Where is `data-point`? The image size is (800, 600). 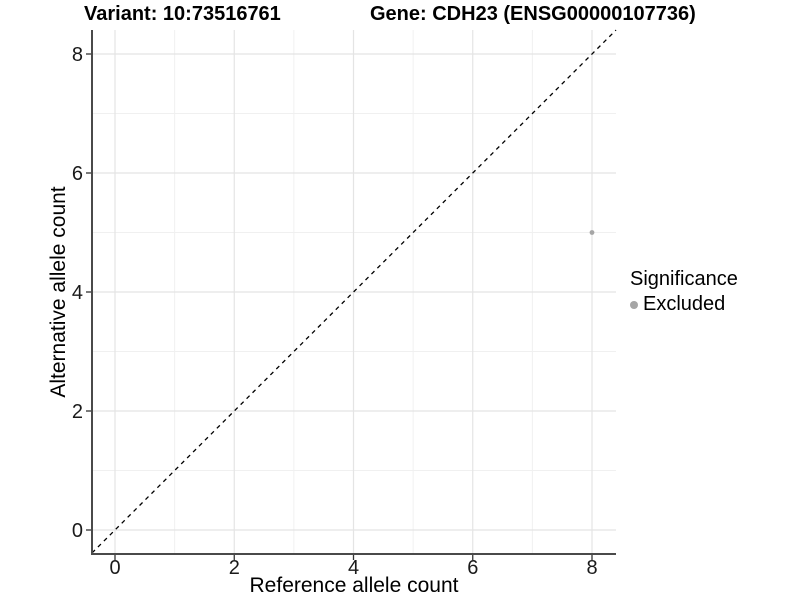 data-point is located at coordinates (592, 232).